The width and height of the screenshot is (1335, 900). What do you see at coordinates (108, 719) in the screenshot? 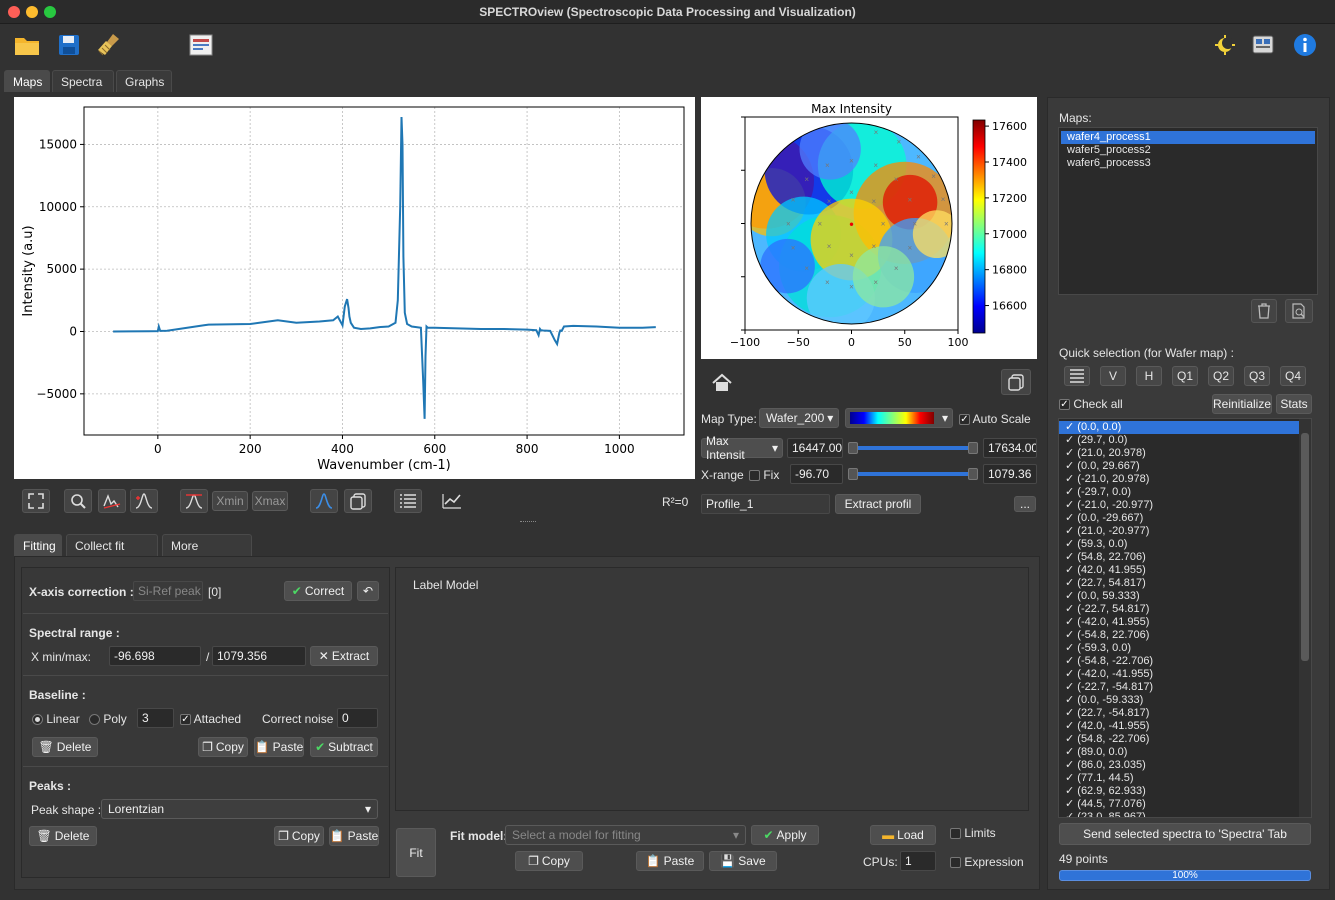
I see `poly-radio: Poly` at bounding box center [108, 719].